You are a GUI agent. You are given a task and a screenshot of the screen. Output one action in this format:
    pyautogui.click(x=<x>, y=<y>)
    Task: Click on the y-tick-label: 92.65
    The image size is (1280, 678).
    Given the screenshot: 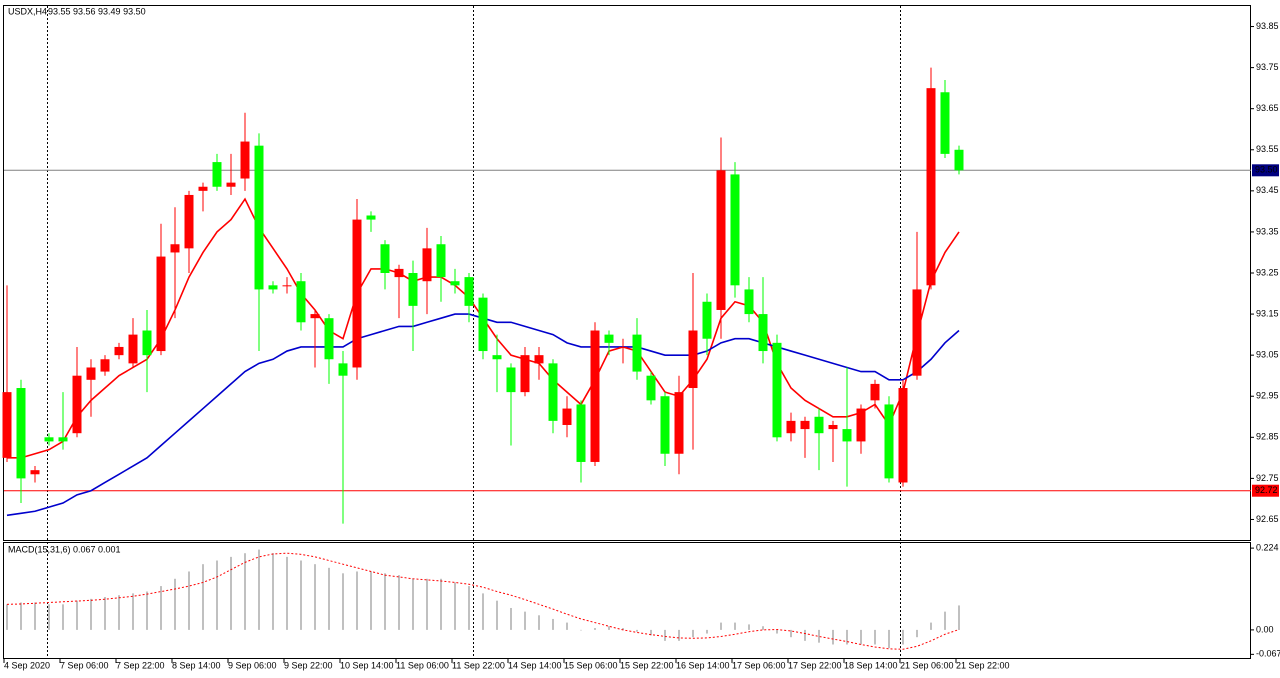 What is the action you would take?
    pyautogui.click(x=1267, y=519)
    